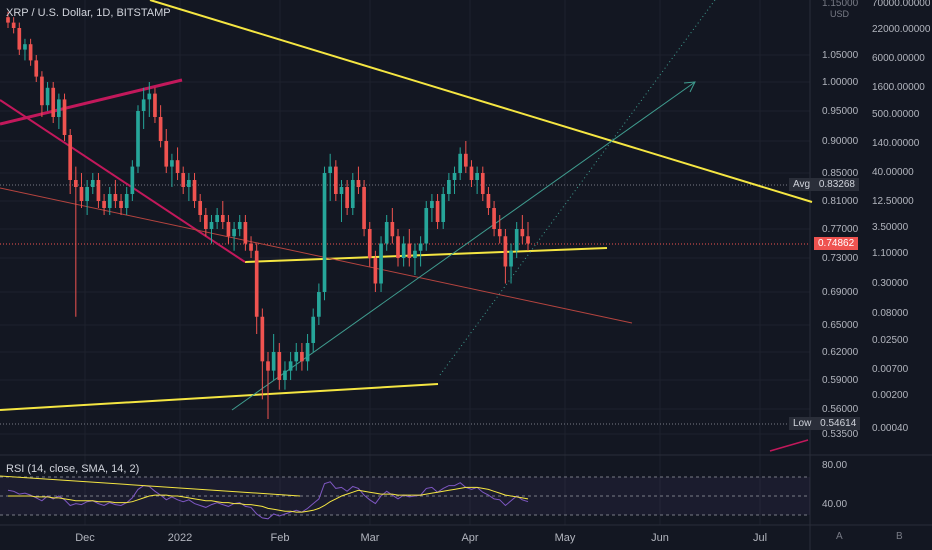  I want to click on time-tick: May, so click(565, 538).